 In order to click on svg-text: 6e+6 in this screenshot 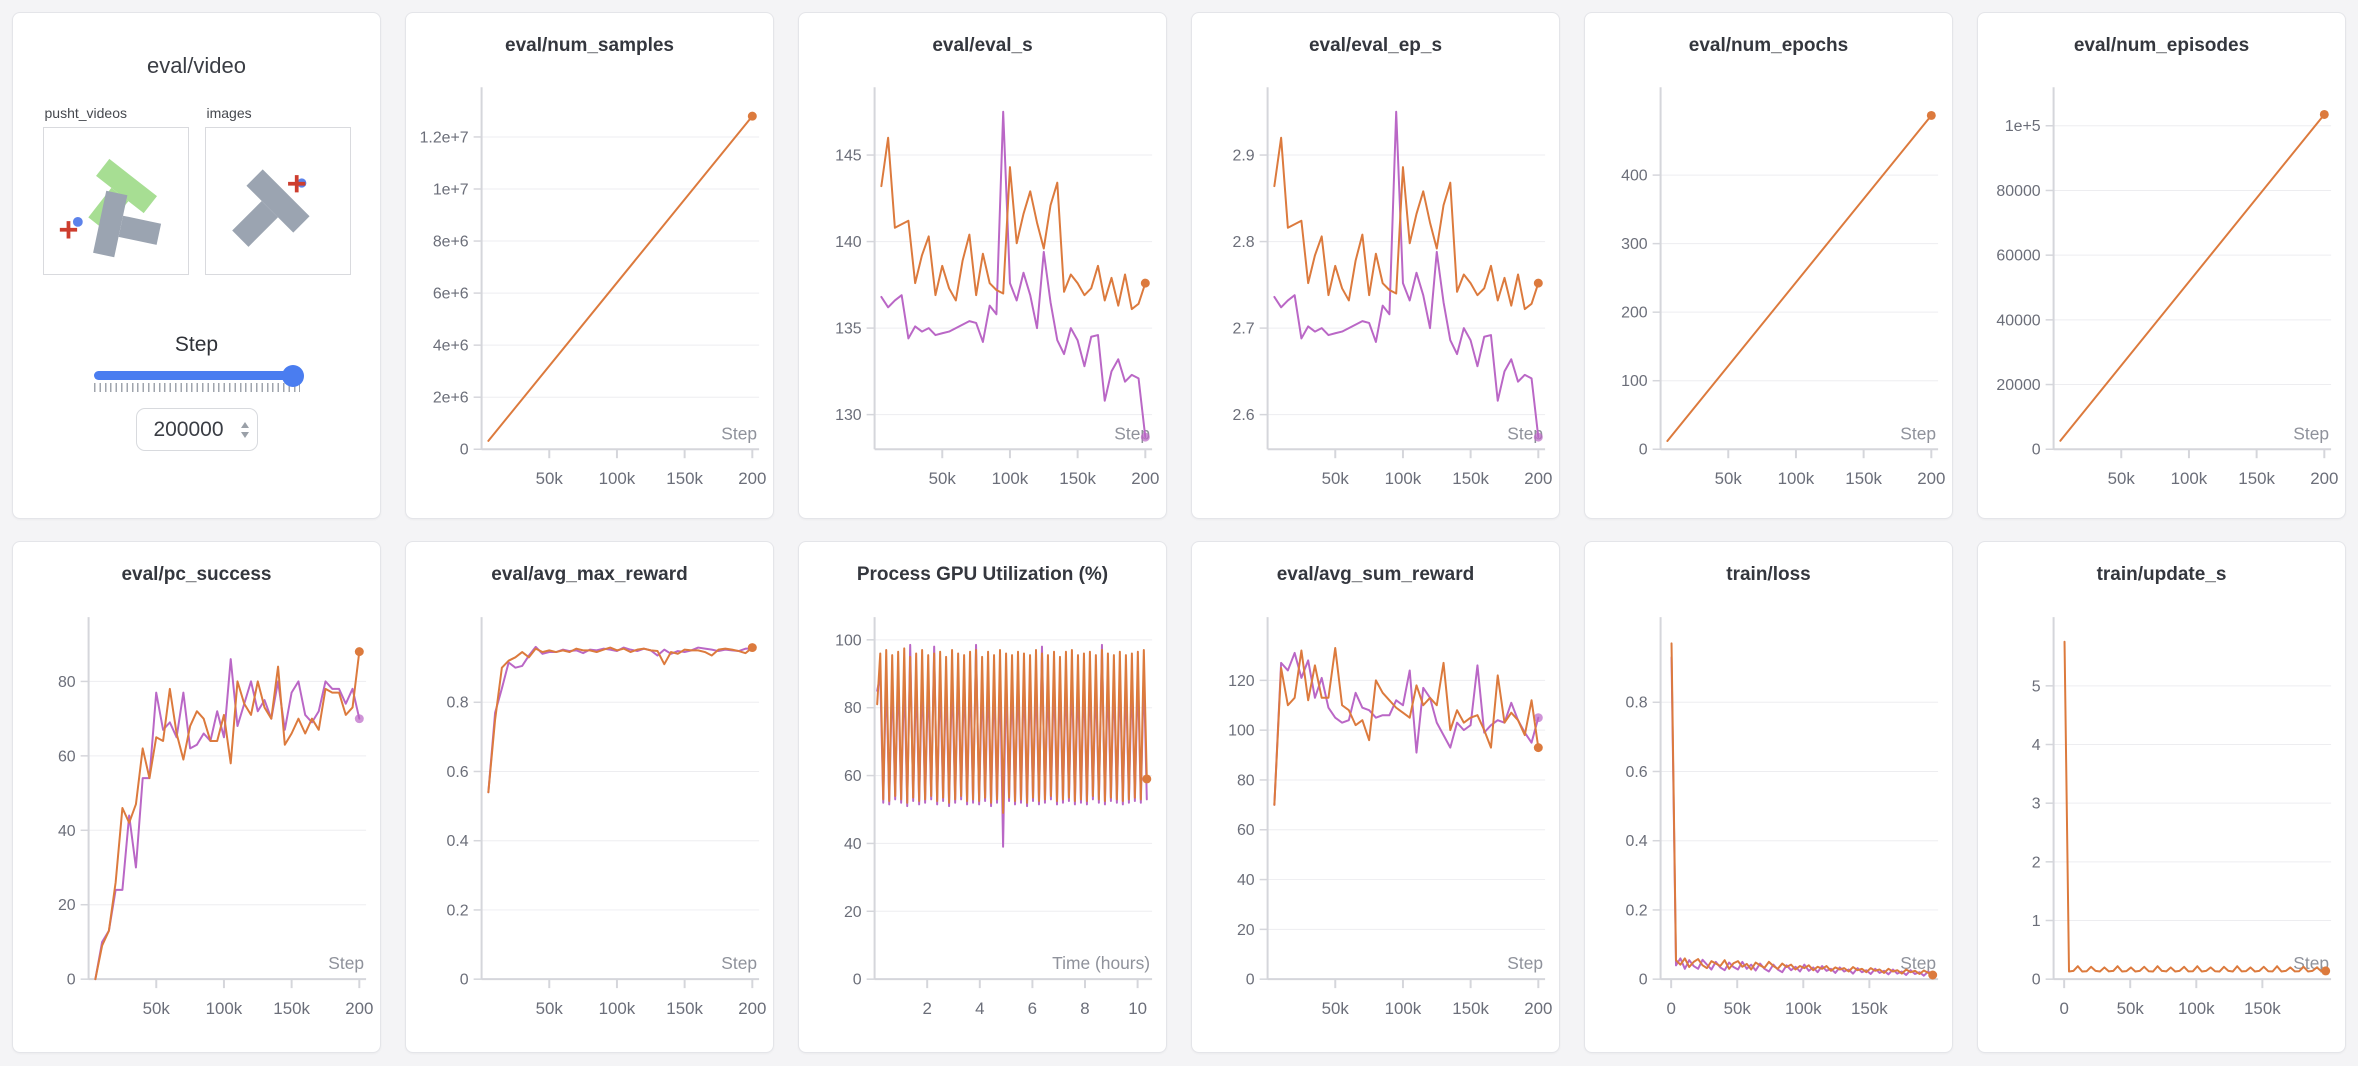, I will do `click(451, 293)`.